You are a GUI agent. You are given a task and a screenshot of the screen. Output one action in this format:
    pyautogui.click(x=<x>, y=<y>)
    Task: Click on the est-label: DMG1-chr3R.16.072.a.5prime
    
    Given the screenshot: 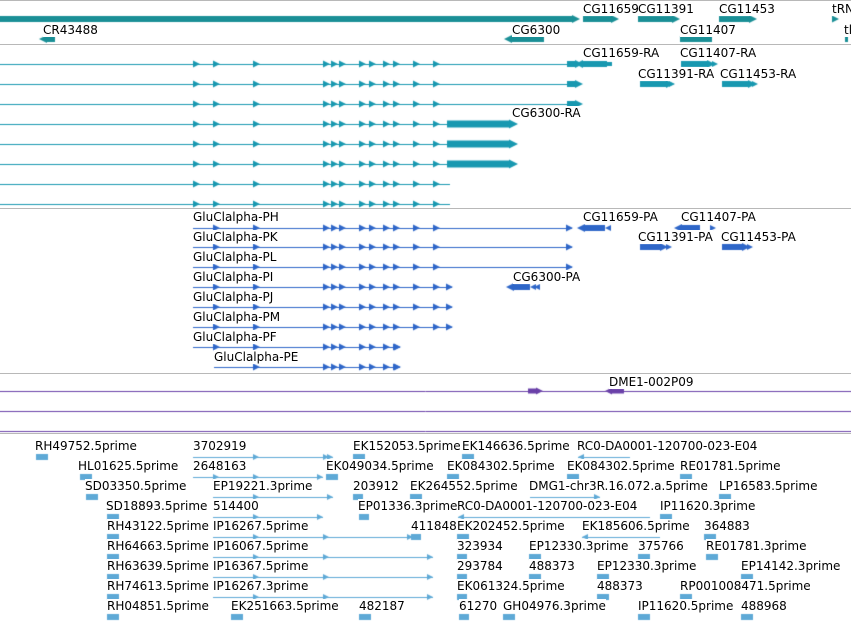 What is the action you would take?
    pyautogui.click(x=618, y=486)
    